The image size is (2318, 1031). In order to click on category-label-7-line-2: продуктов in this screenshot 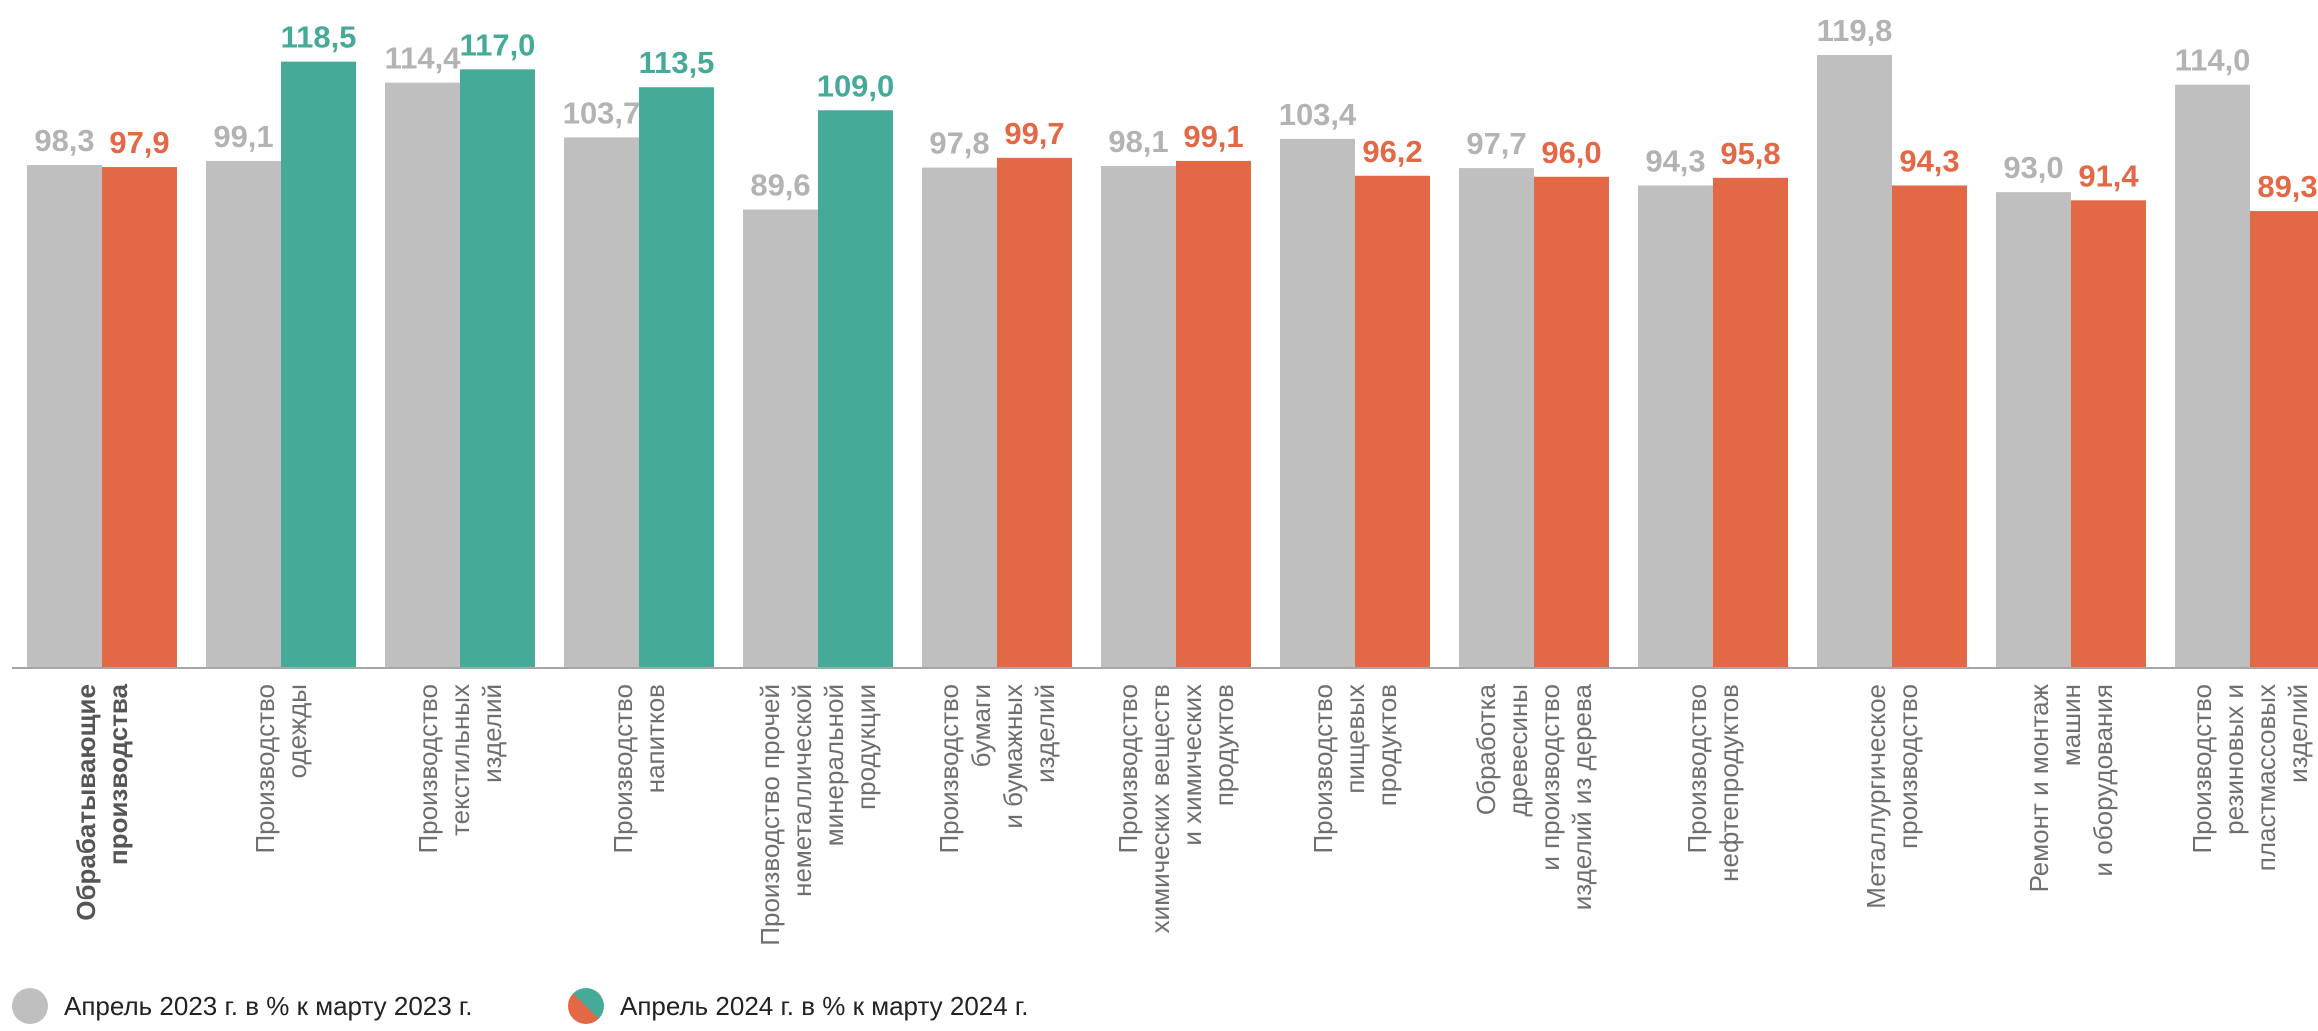, I will do `click(1387, 745)`.